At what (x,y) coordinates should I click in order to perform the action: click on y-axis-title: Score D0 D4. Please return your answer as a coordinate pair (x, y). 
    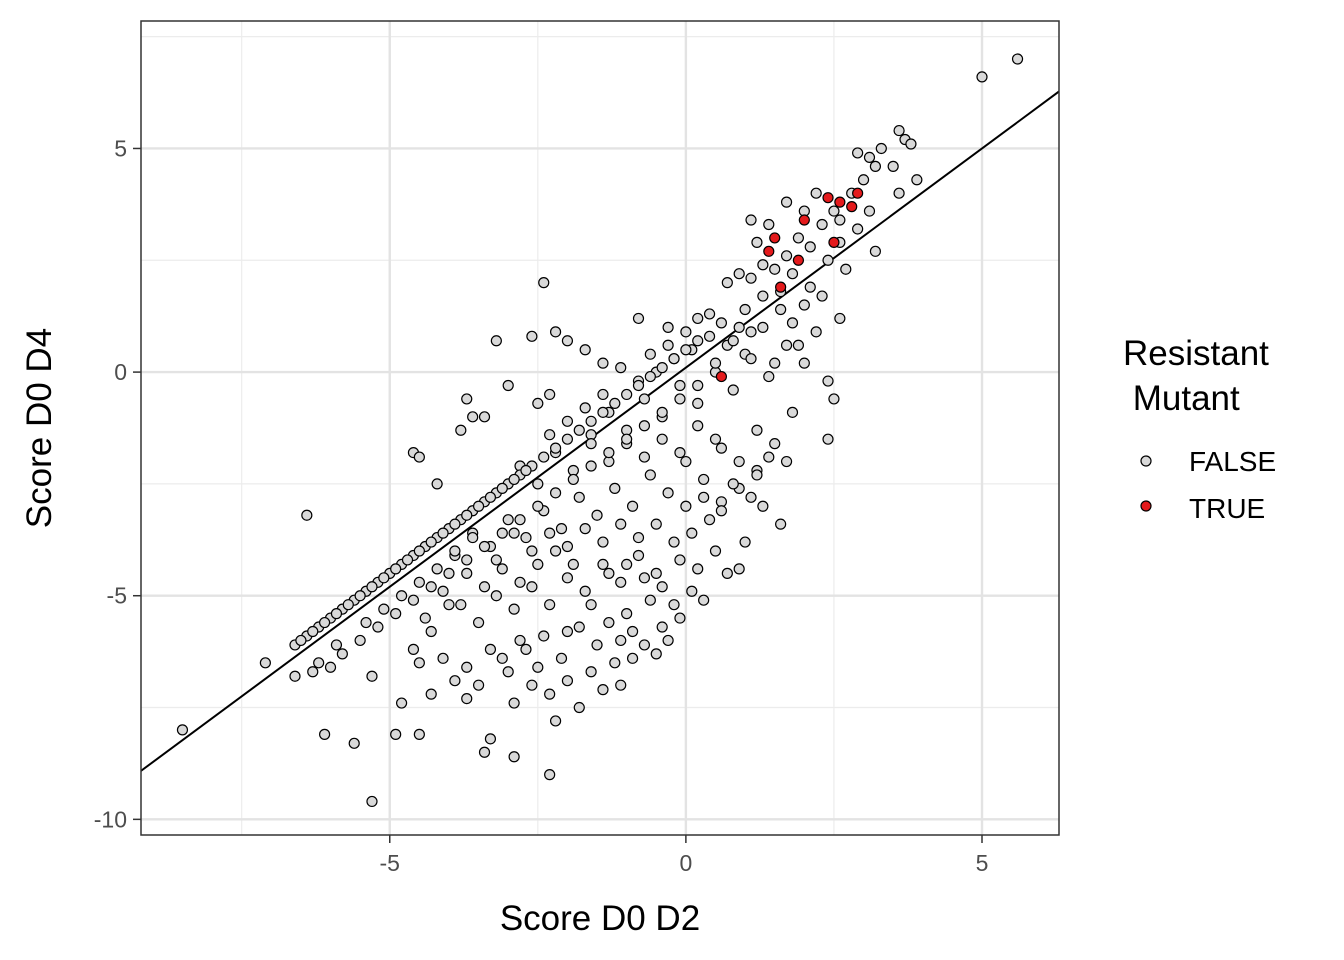
    Looking at the image, I should click on (39, 428).